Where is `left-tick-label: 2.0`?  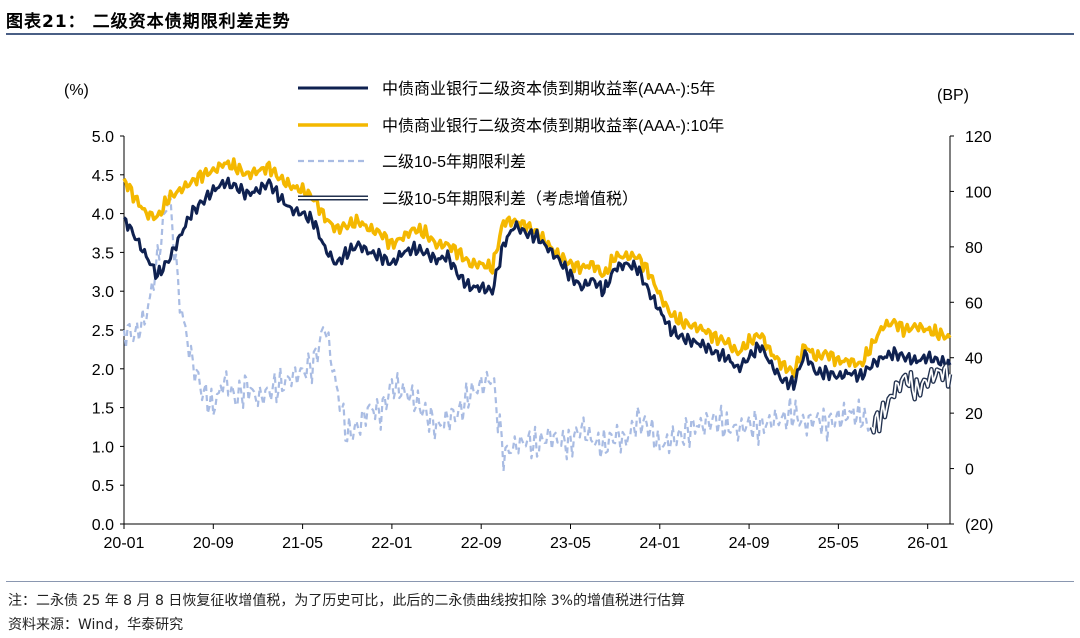 left-tick-label: 2.0 is located at coordinates (103, 370).